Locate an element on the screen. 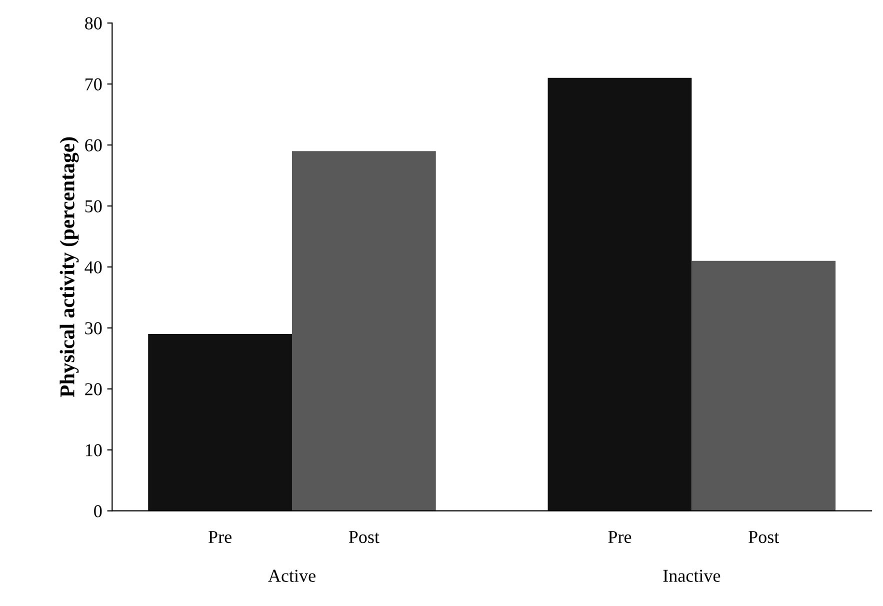  text: Pre is located at coordinates (620, 537).